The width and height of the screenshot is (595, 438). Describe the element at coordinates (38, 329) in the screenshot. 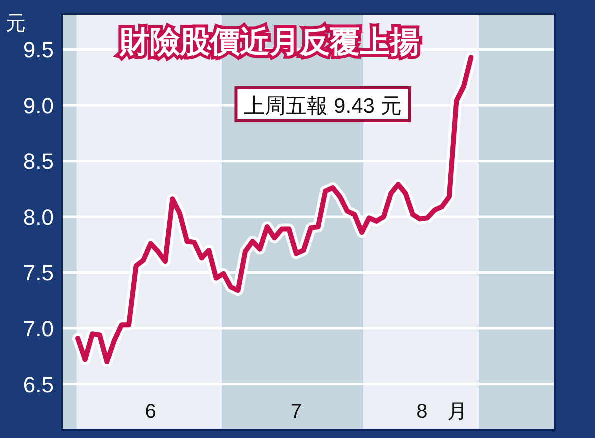

I see `y-tick-label: 7.0` at that location.